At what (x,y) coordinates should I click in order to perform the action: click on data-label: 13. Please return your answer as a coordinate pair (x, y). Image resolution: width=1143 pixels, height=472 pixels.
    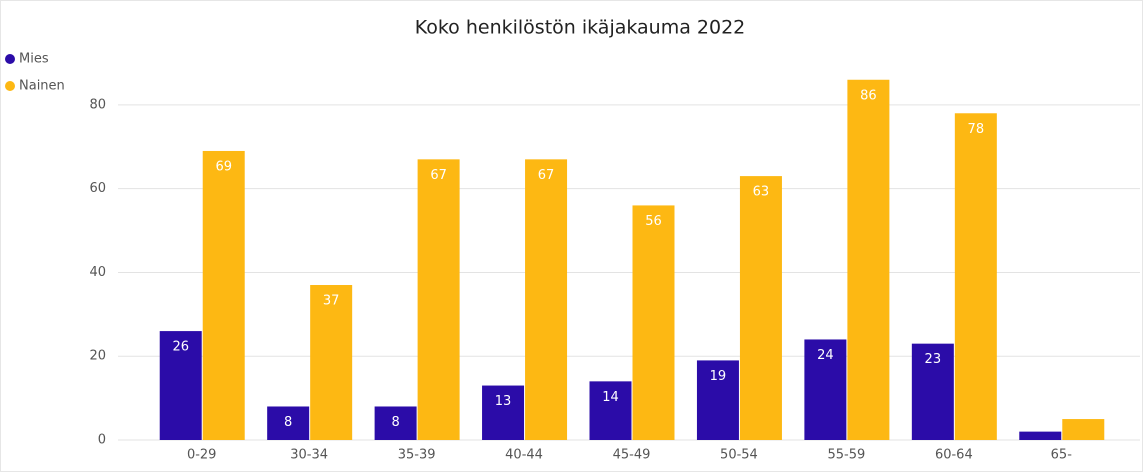
    Looking at the image, I should click on (503, 401).